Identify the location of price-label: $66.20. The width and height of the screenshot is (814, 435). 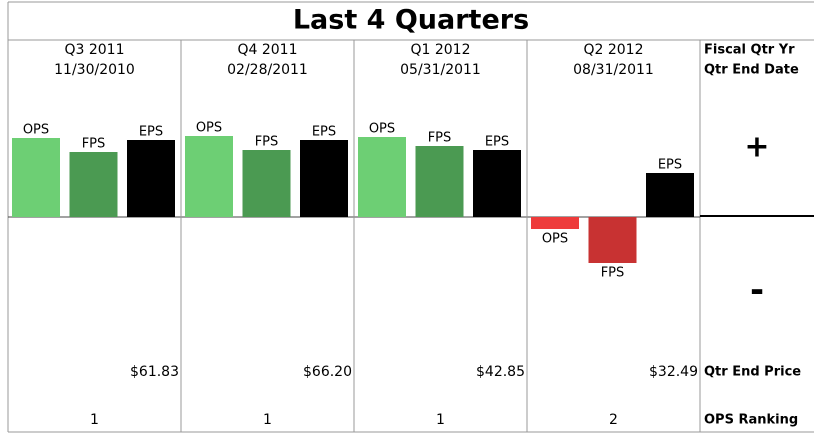
(327, 372).